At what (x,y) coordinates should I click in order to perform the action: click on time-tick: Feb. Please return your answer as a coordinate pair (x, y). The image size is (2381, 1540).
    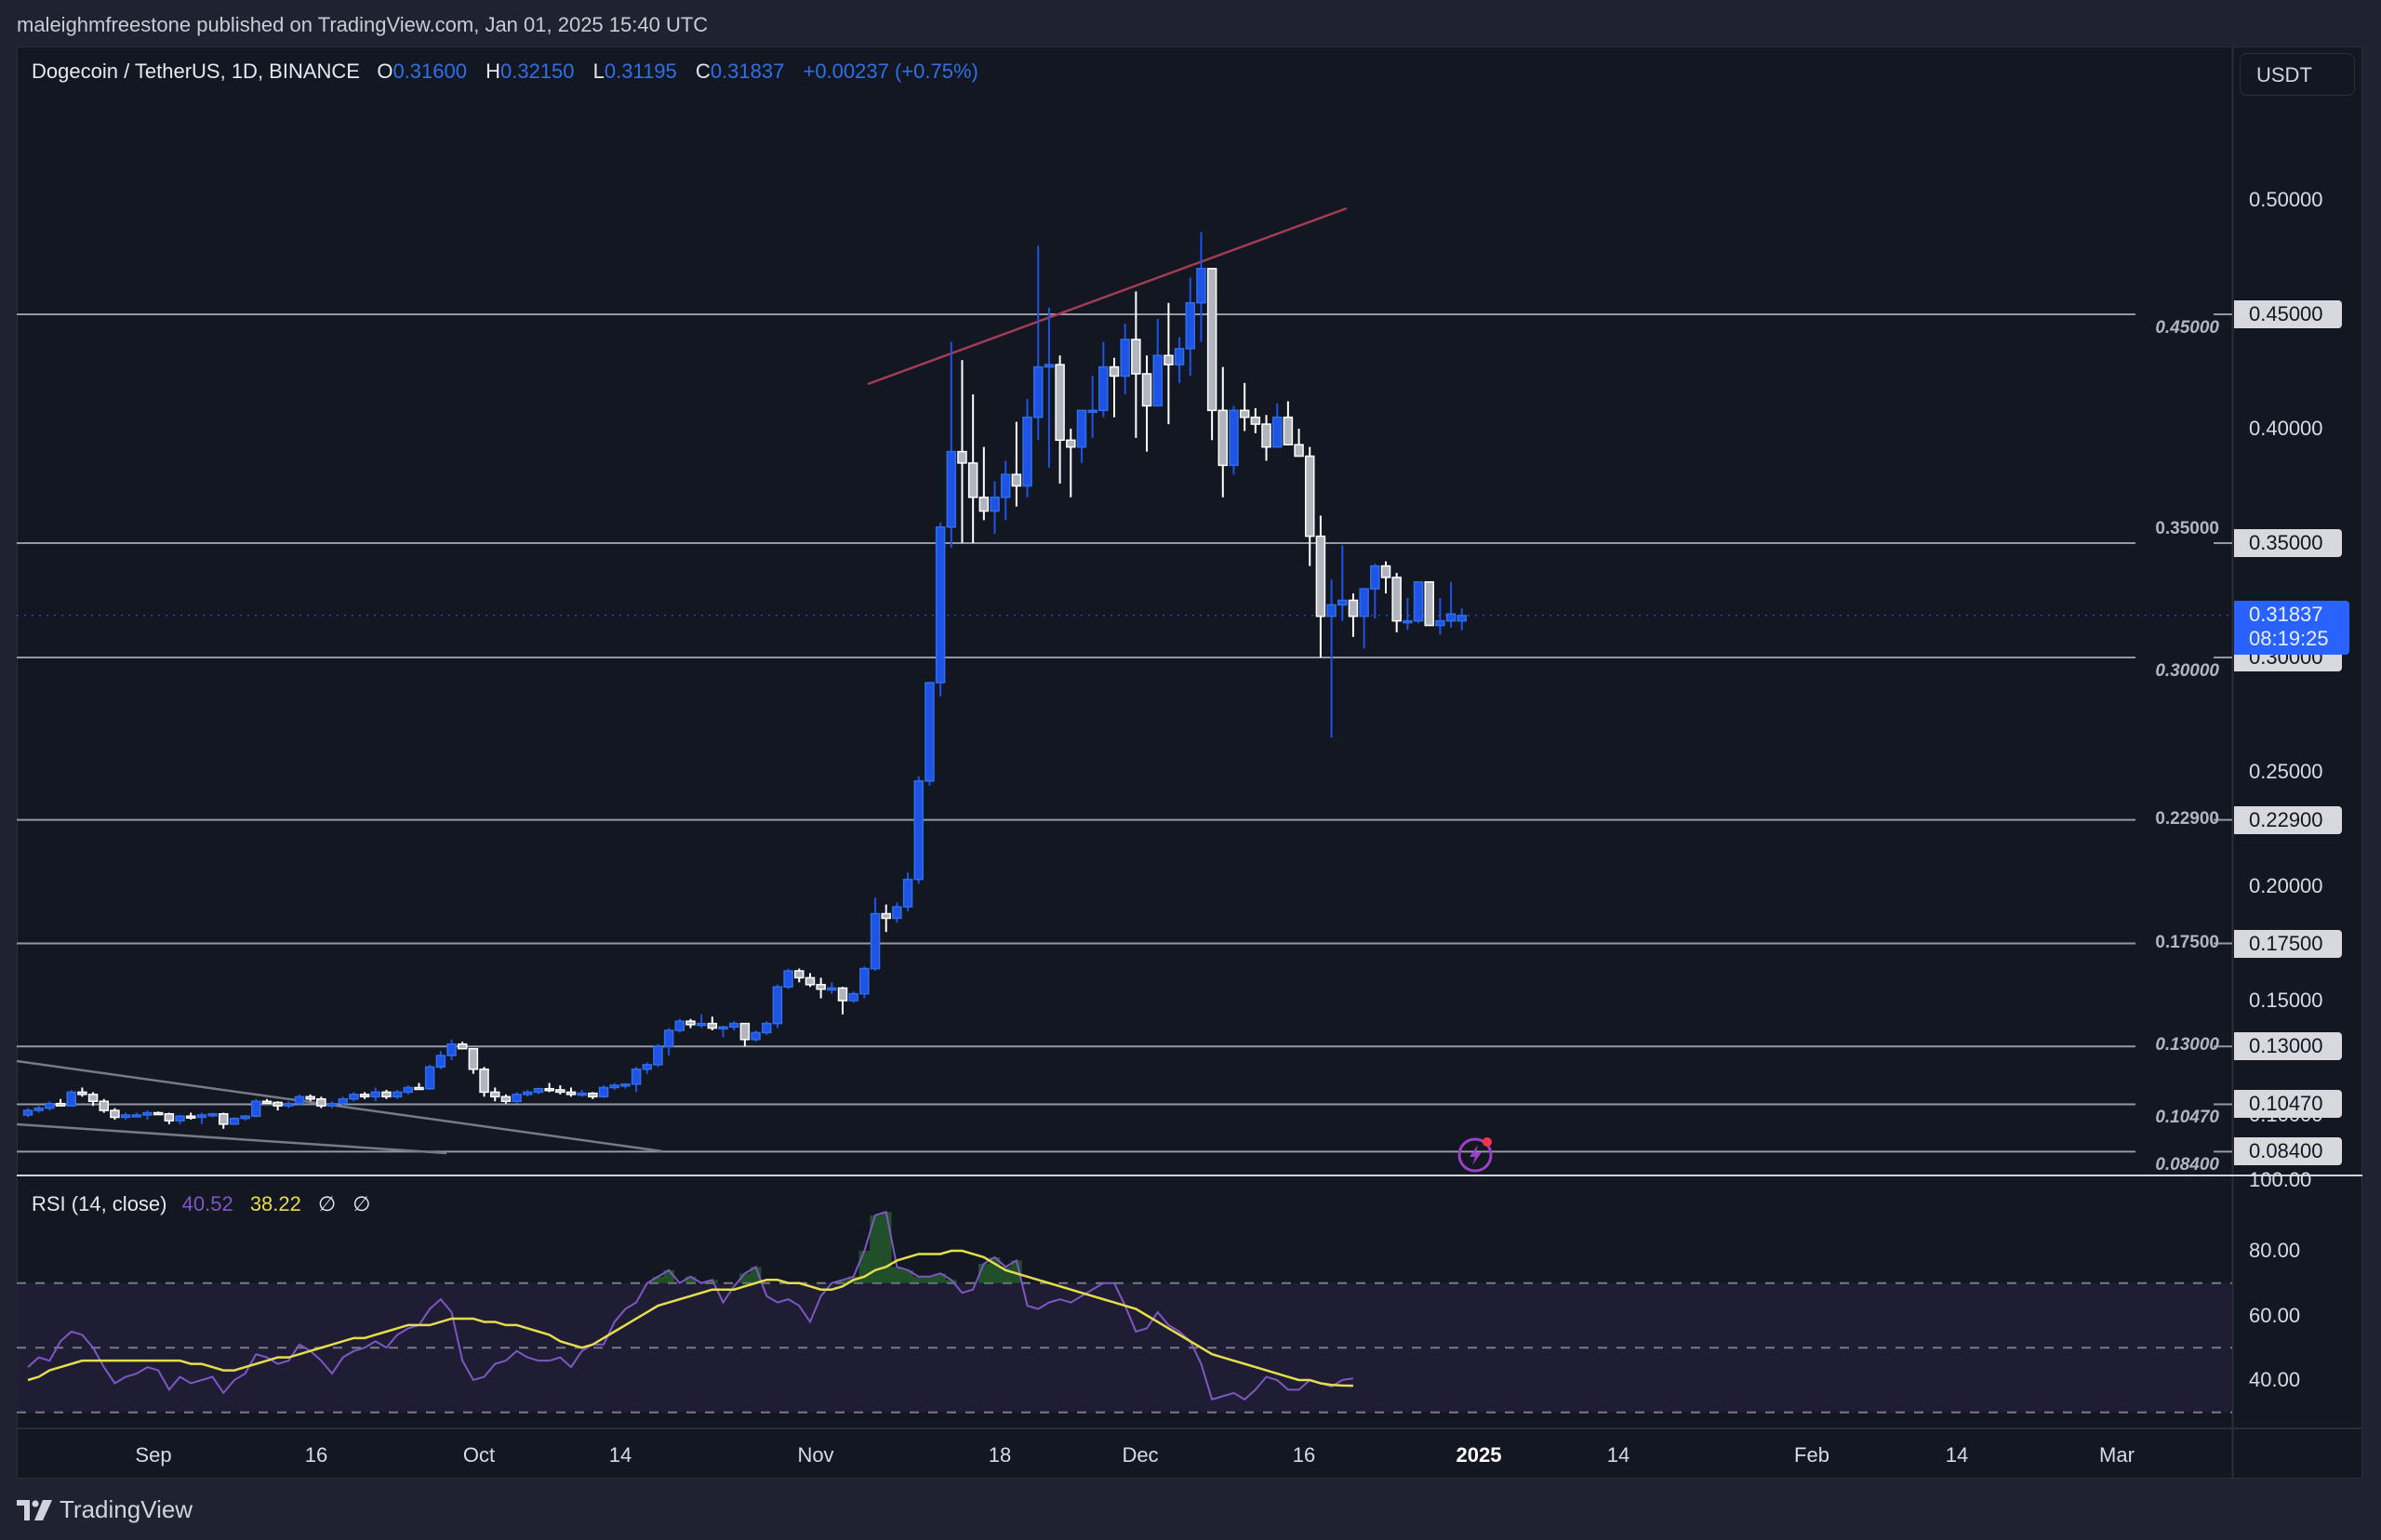
    Looking at the image, I should click on (1811, 1455).